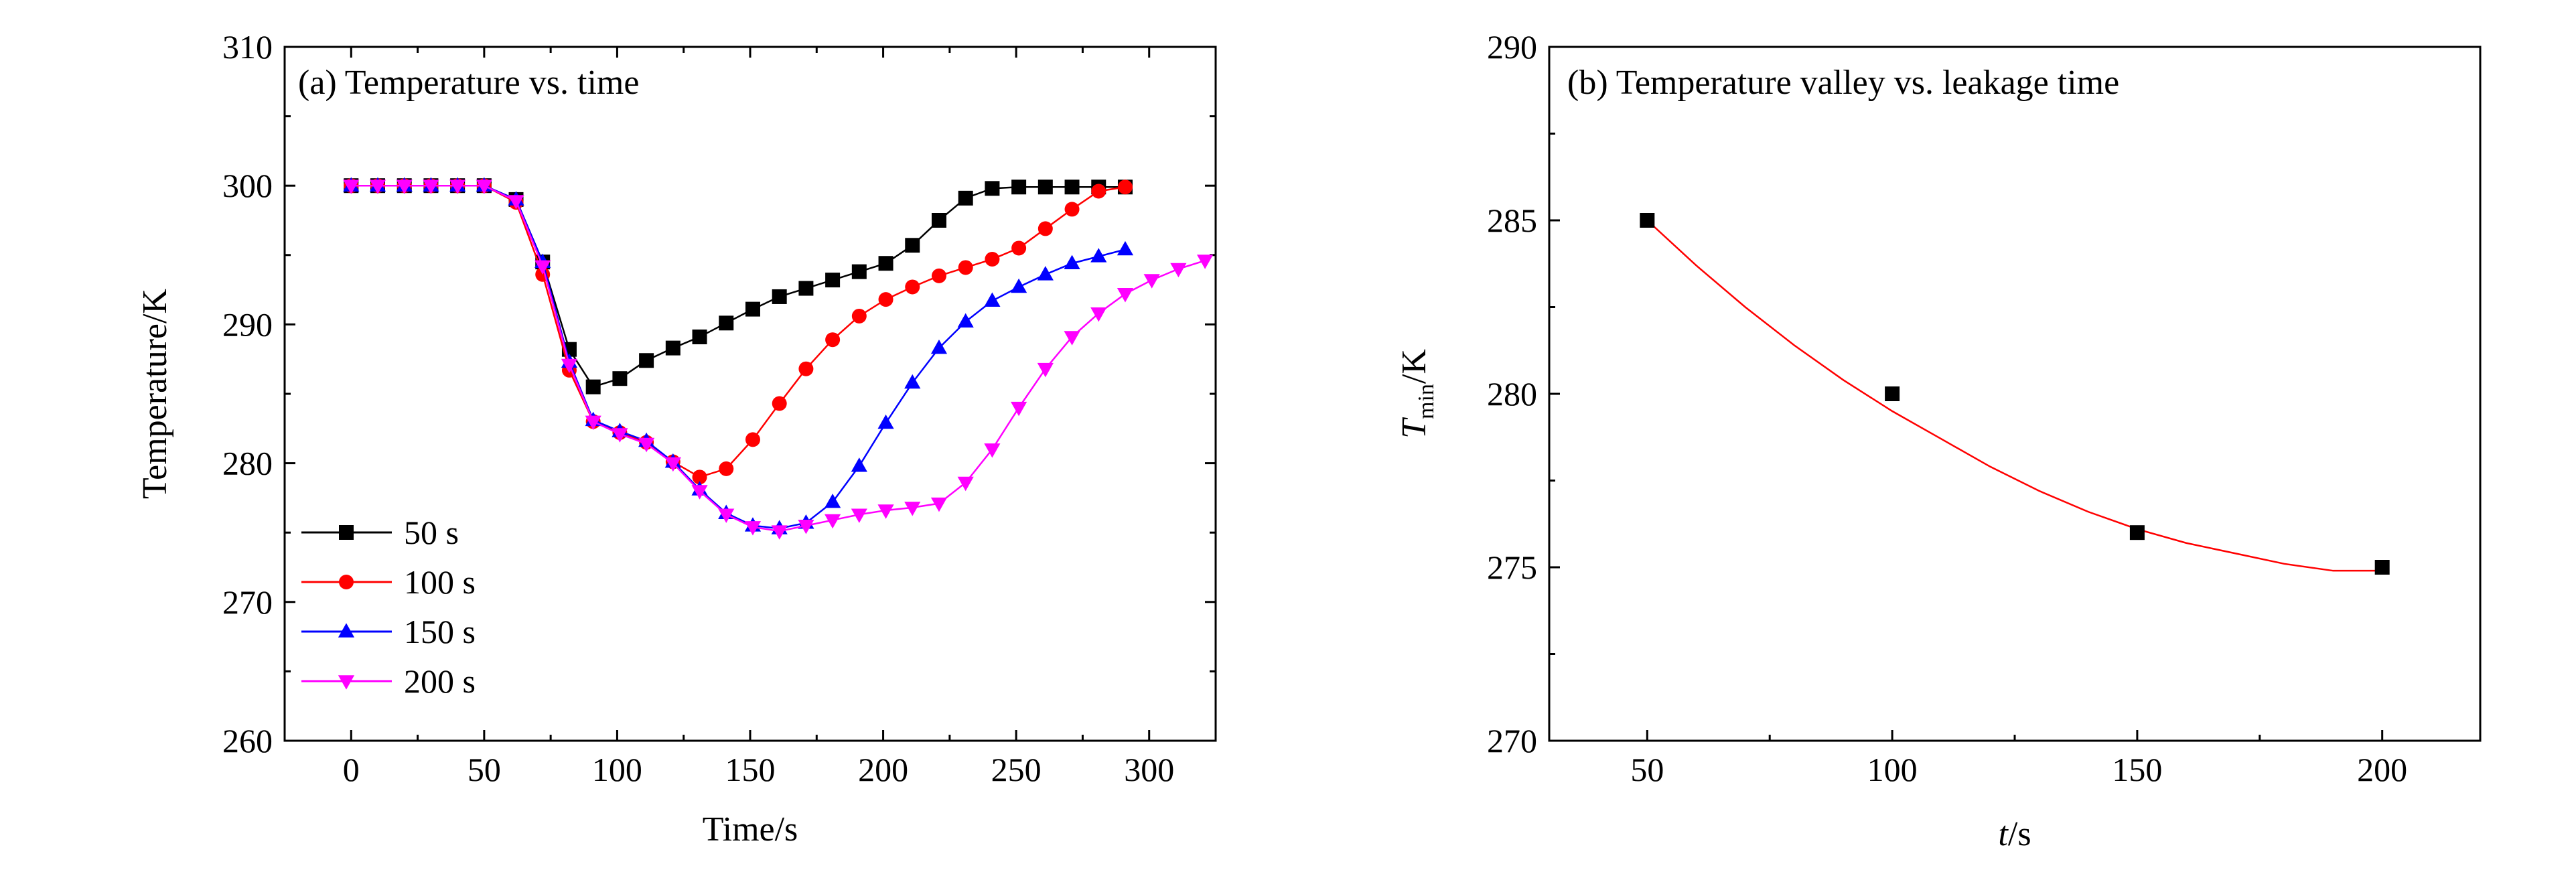 The width and height of the screenshot is (2576, 870). Describe the element at coordinates (155, 394) in the screenshot. I see `panel-a-y-axis-title: Temperature/K` at that location.